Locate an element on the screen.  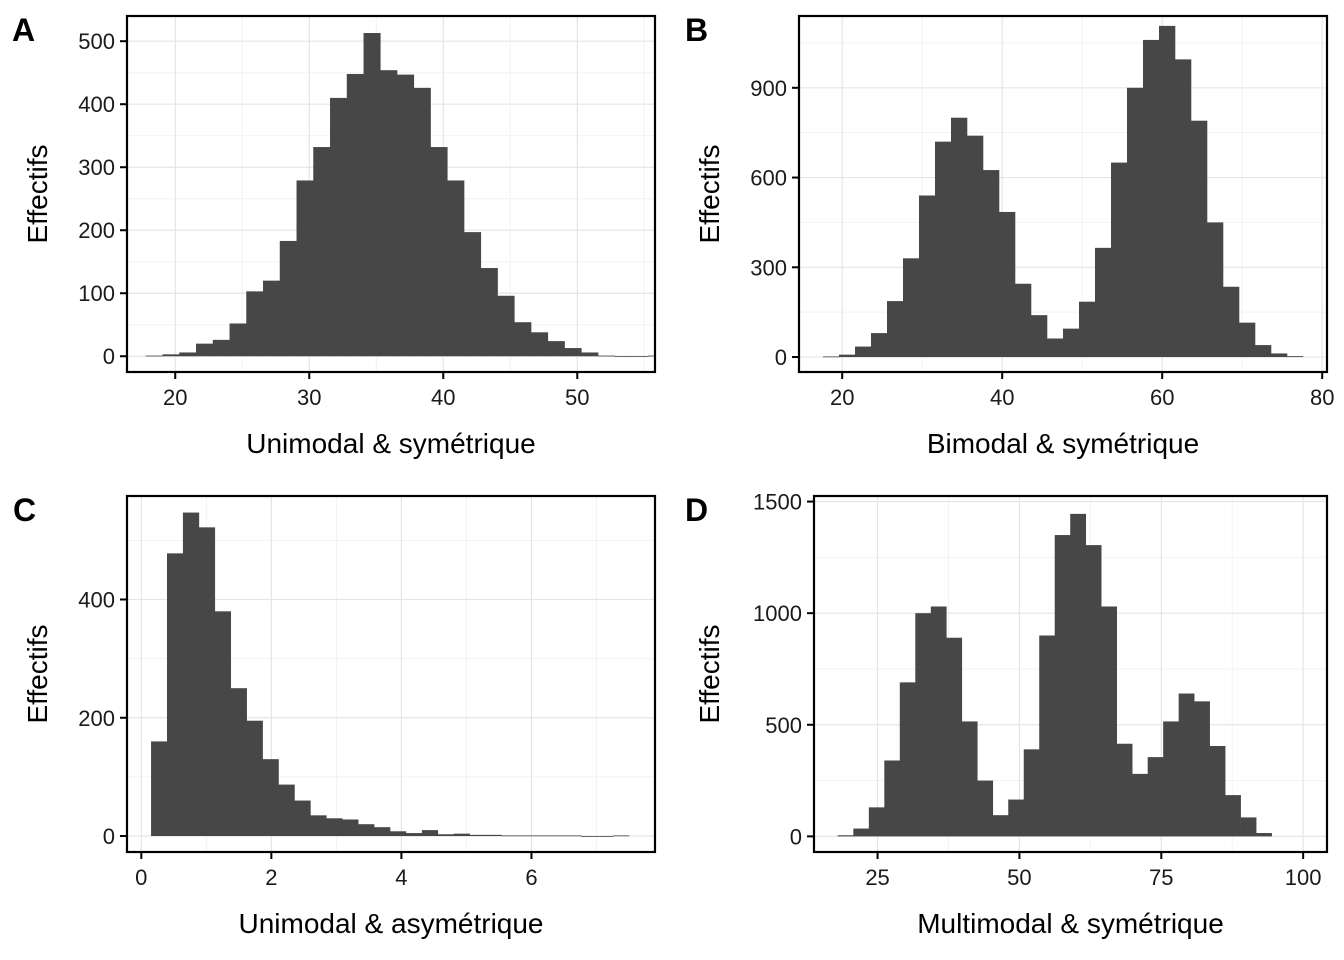
panel-letter: D is located at coordinates (696, 510).